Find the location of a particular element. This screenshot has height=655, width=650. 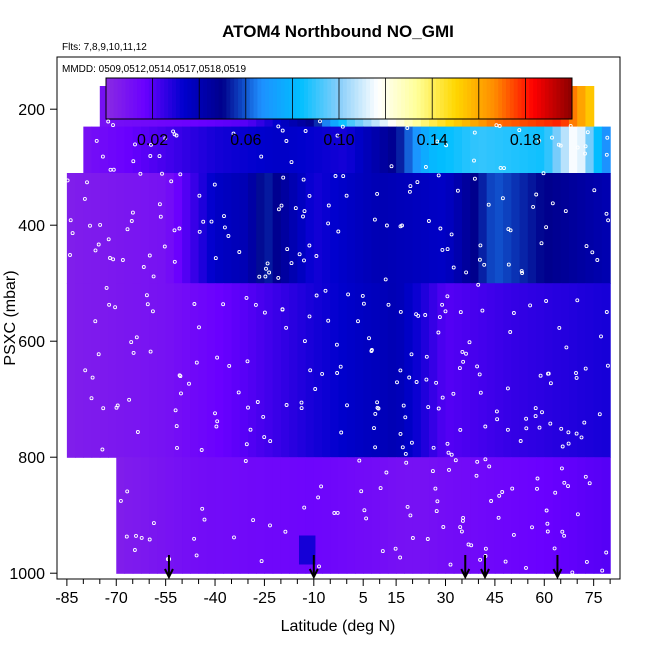

x-tick-label: 15 is located at coordinates (396, 598).